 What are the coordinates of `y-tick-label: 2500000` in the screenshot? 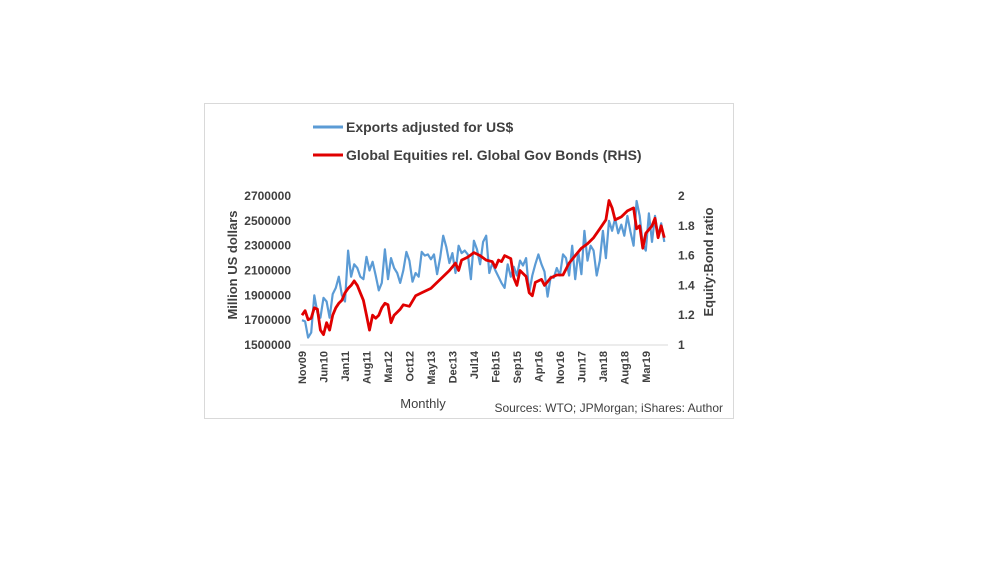 It's located at (267, 221).